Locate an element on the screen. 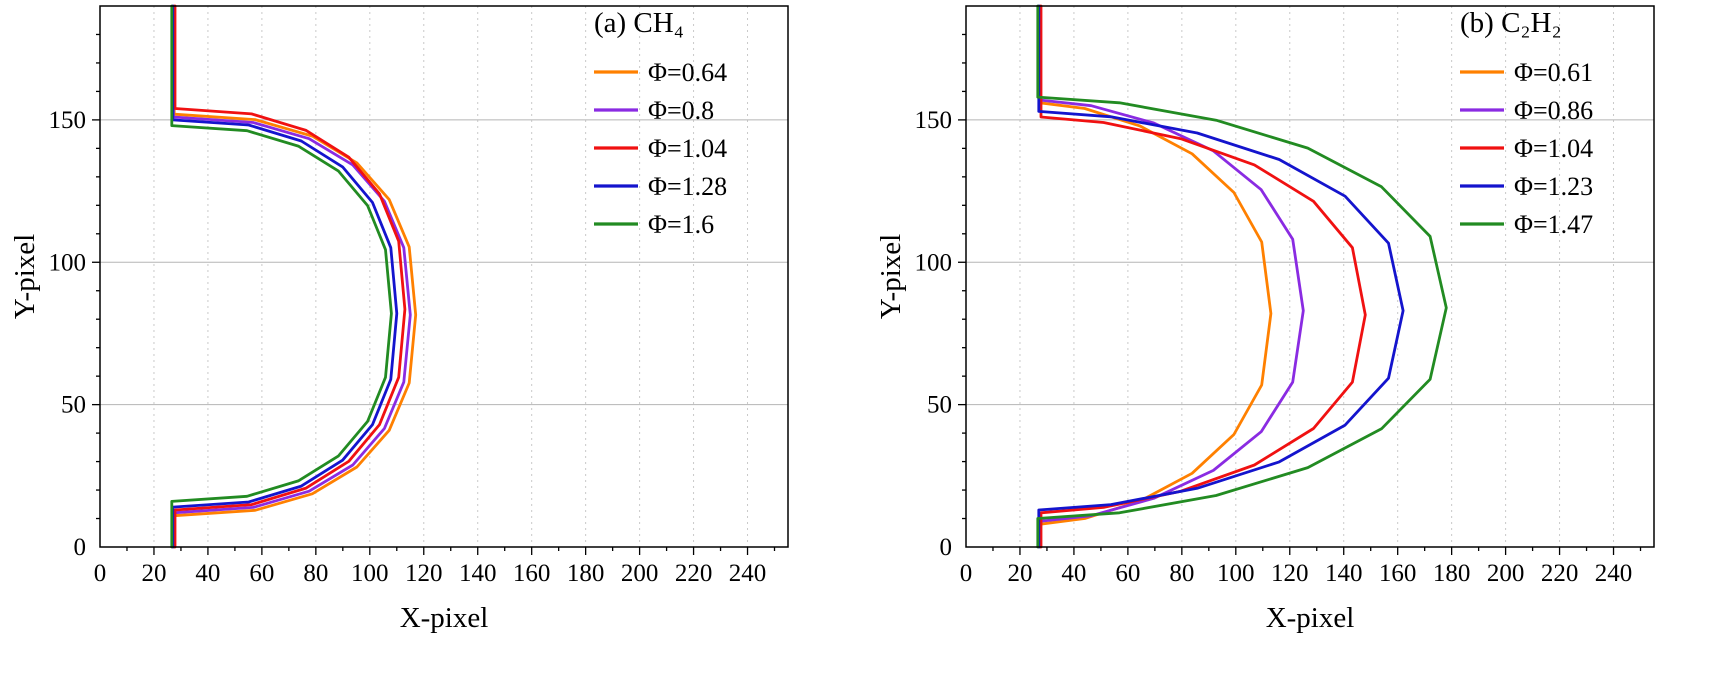 The height and width of the screenshot is (696, 1733). legend-label: Φ=0.8 is located at coordinates (681, 110).